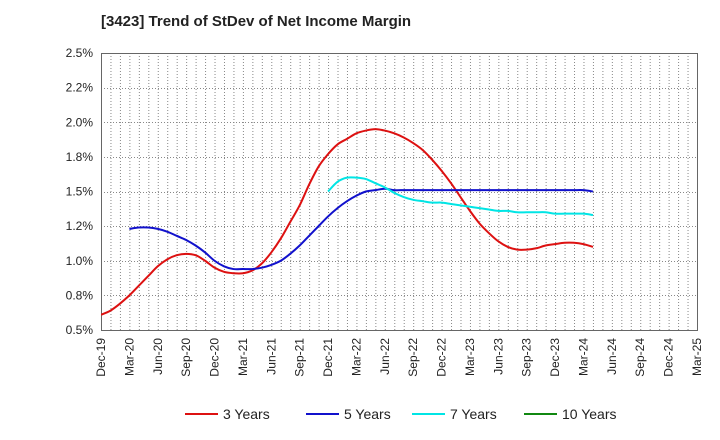 This screenshot has width=720, height=440. I want to click on x-tick-label: Sep-20, so click(186, 357).